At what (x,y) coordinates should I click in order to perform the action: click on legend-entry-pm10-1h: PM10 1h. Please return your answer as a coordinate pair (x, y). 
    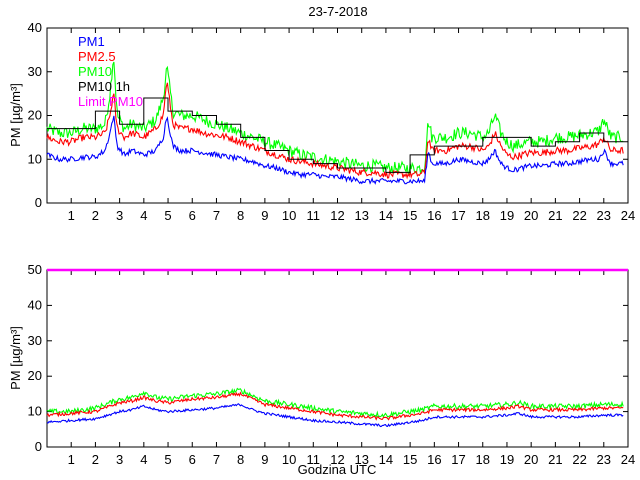
    Looking at the image, I should click on (104, 86).